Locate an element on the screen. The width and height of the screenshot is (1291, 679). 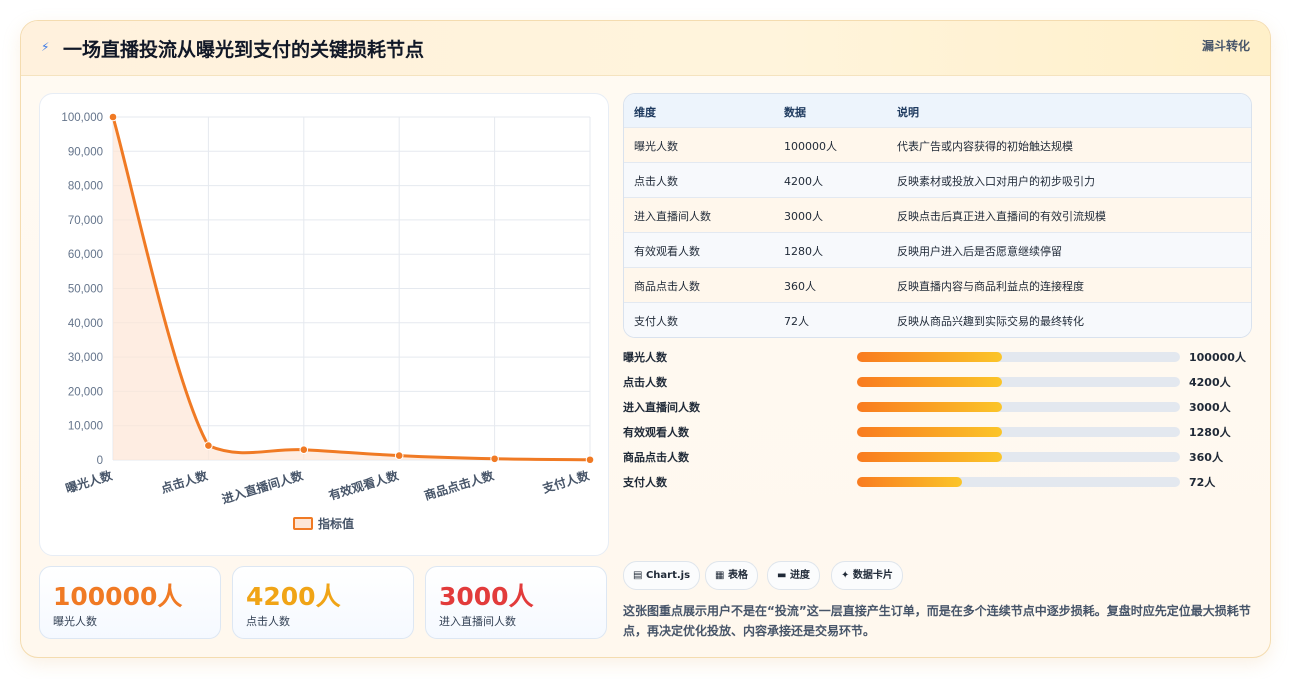
progress-icon: ▬ is located at coordinates (782, 575).